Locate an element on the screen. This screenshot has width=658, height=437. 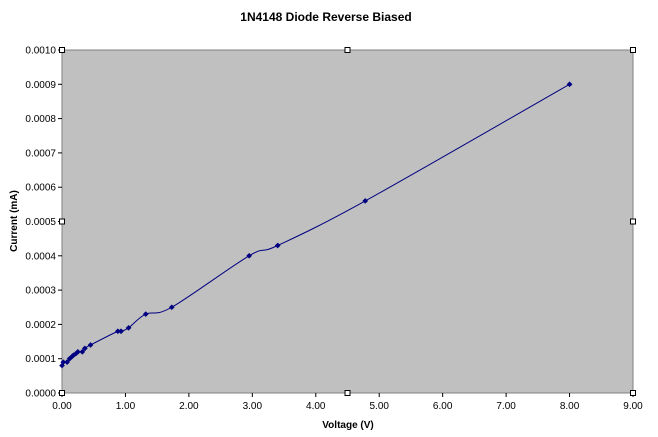
x-tick-label: 2.00 is located at coordinates (189, 406).